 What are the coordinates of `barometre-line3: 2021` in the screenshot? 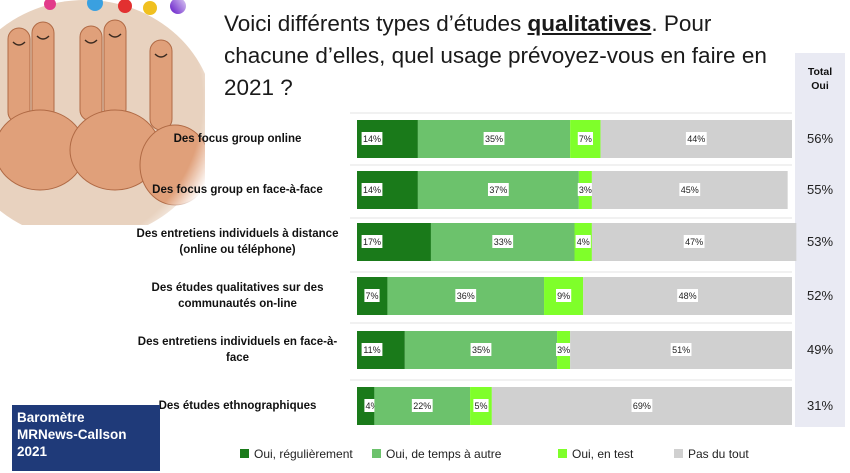 It's located at (32, 451).